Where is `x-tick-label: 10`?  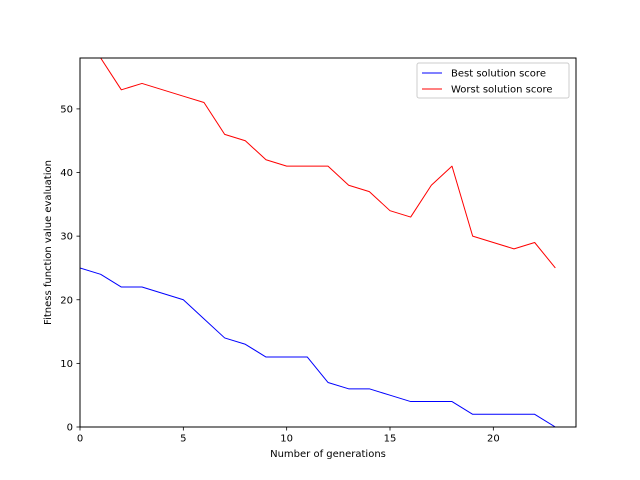 x-tick-label: 10 is located at coordinates (286, 439).